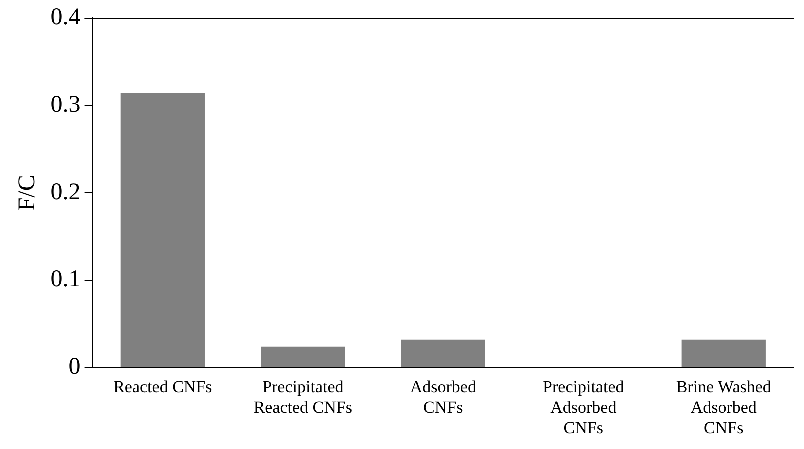 The width and height of the screenshot is (804, 449). I want to click on y-axis-title: F/C, so click(27, 193).